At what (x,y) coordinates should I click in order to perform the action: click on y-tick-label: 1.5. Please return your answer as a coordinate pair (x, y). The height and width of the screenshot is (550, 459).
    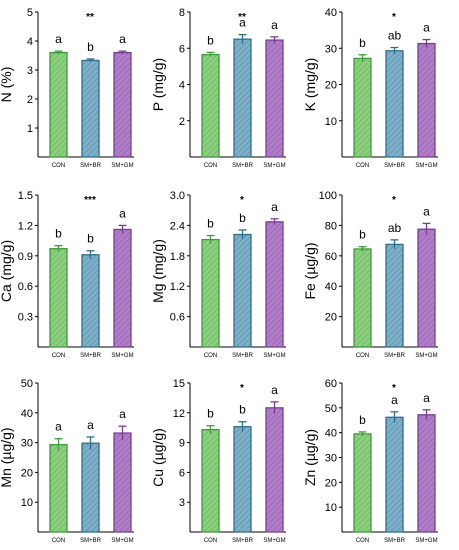
    Looking at the image, I should click on (25, 196).